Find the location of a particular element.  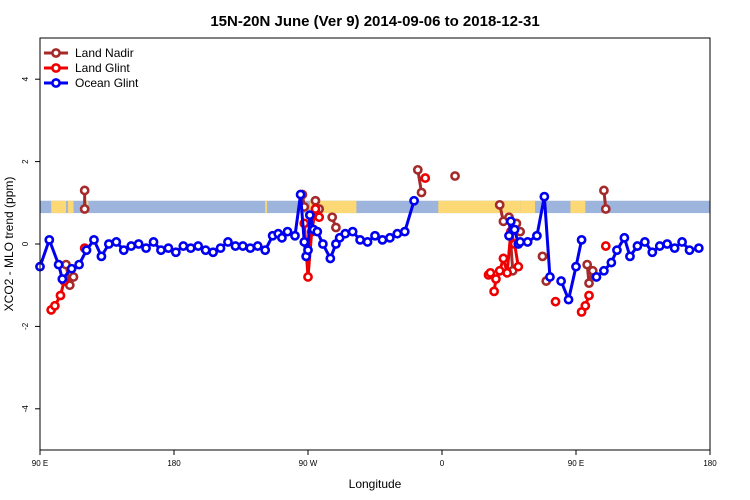

legend-item: Land Glint is located at coordinates (87, 68).